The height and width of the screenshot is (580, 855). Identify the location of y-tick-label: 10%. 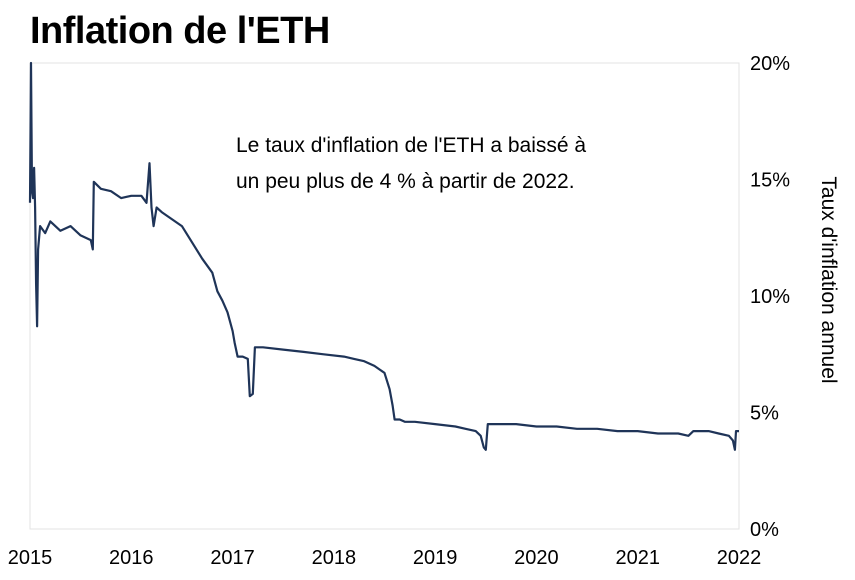
(770, 297).